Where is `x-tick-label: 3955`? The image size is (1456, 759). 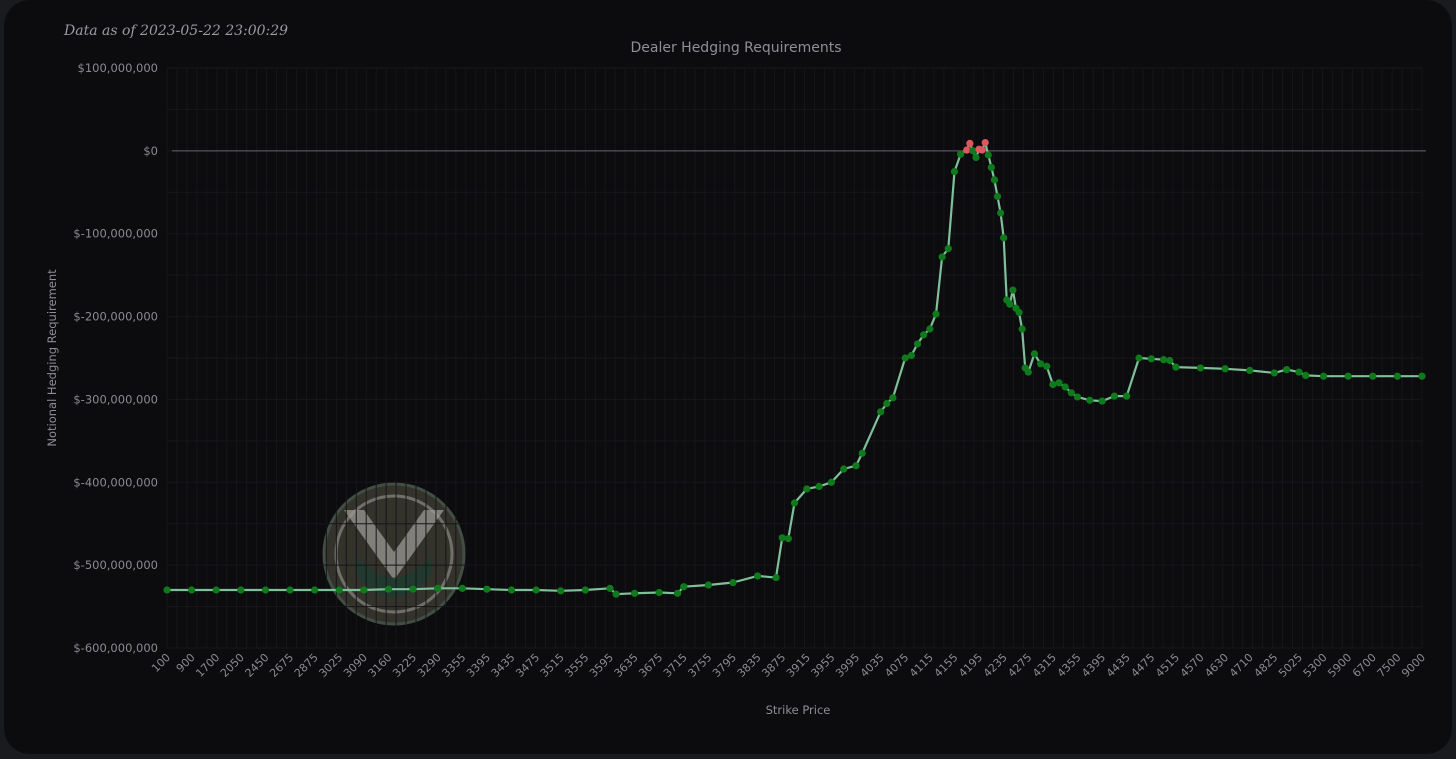
x-tick-label: 3955 is located at coordinates (823, 665).